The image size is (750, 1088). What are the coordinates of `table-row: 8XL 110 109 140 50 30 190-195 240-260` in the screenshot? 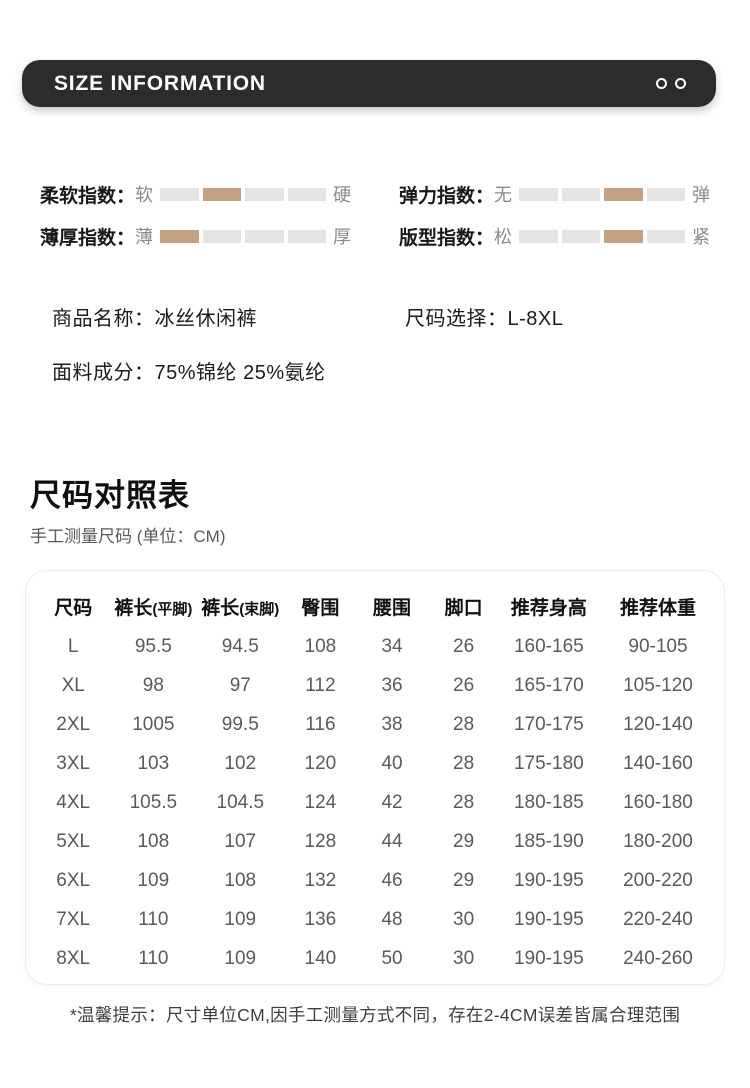 It's located at (375, 958).